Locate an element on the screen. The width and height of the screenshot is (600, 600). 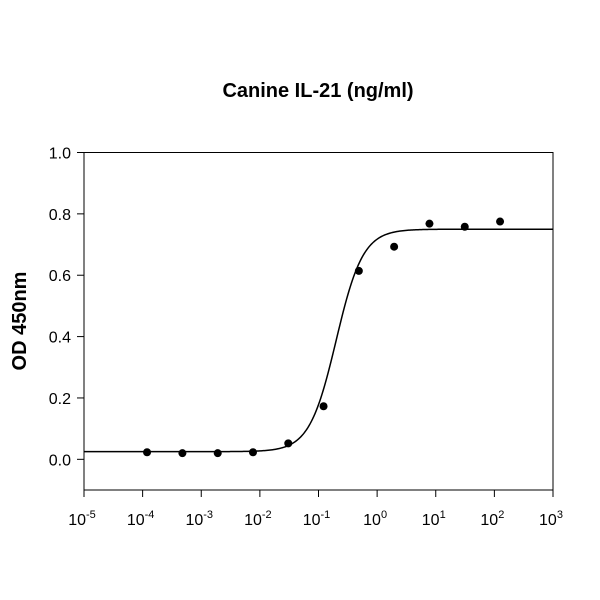
x-tick-label: 10⁰ is located at coordinates (375, 519).